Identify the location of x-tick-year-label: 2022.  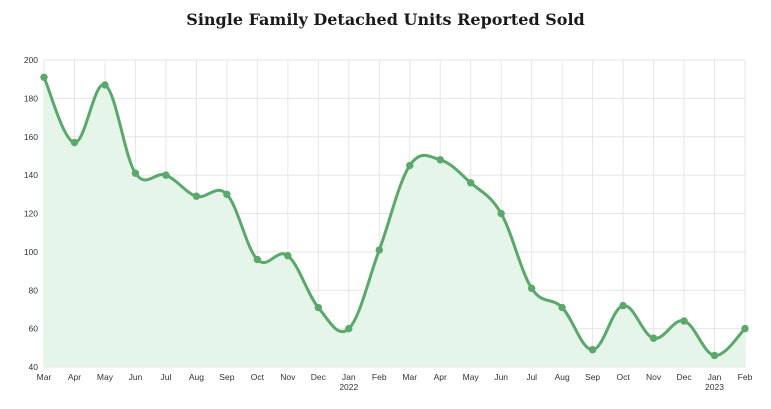
(348, 387).